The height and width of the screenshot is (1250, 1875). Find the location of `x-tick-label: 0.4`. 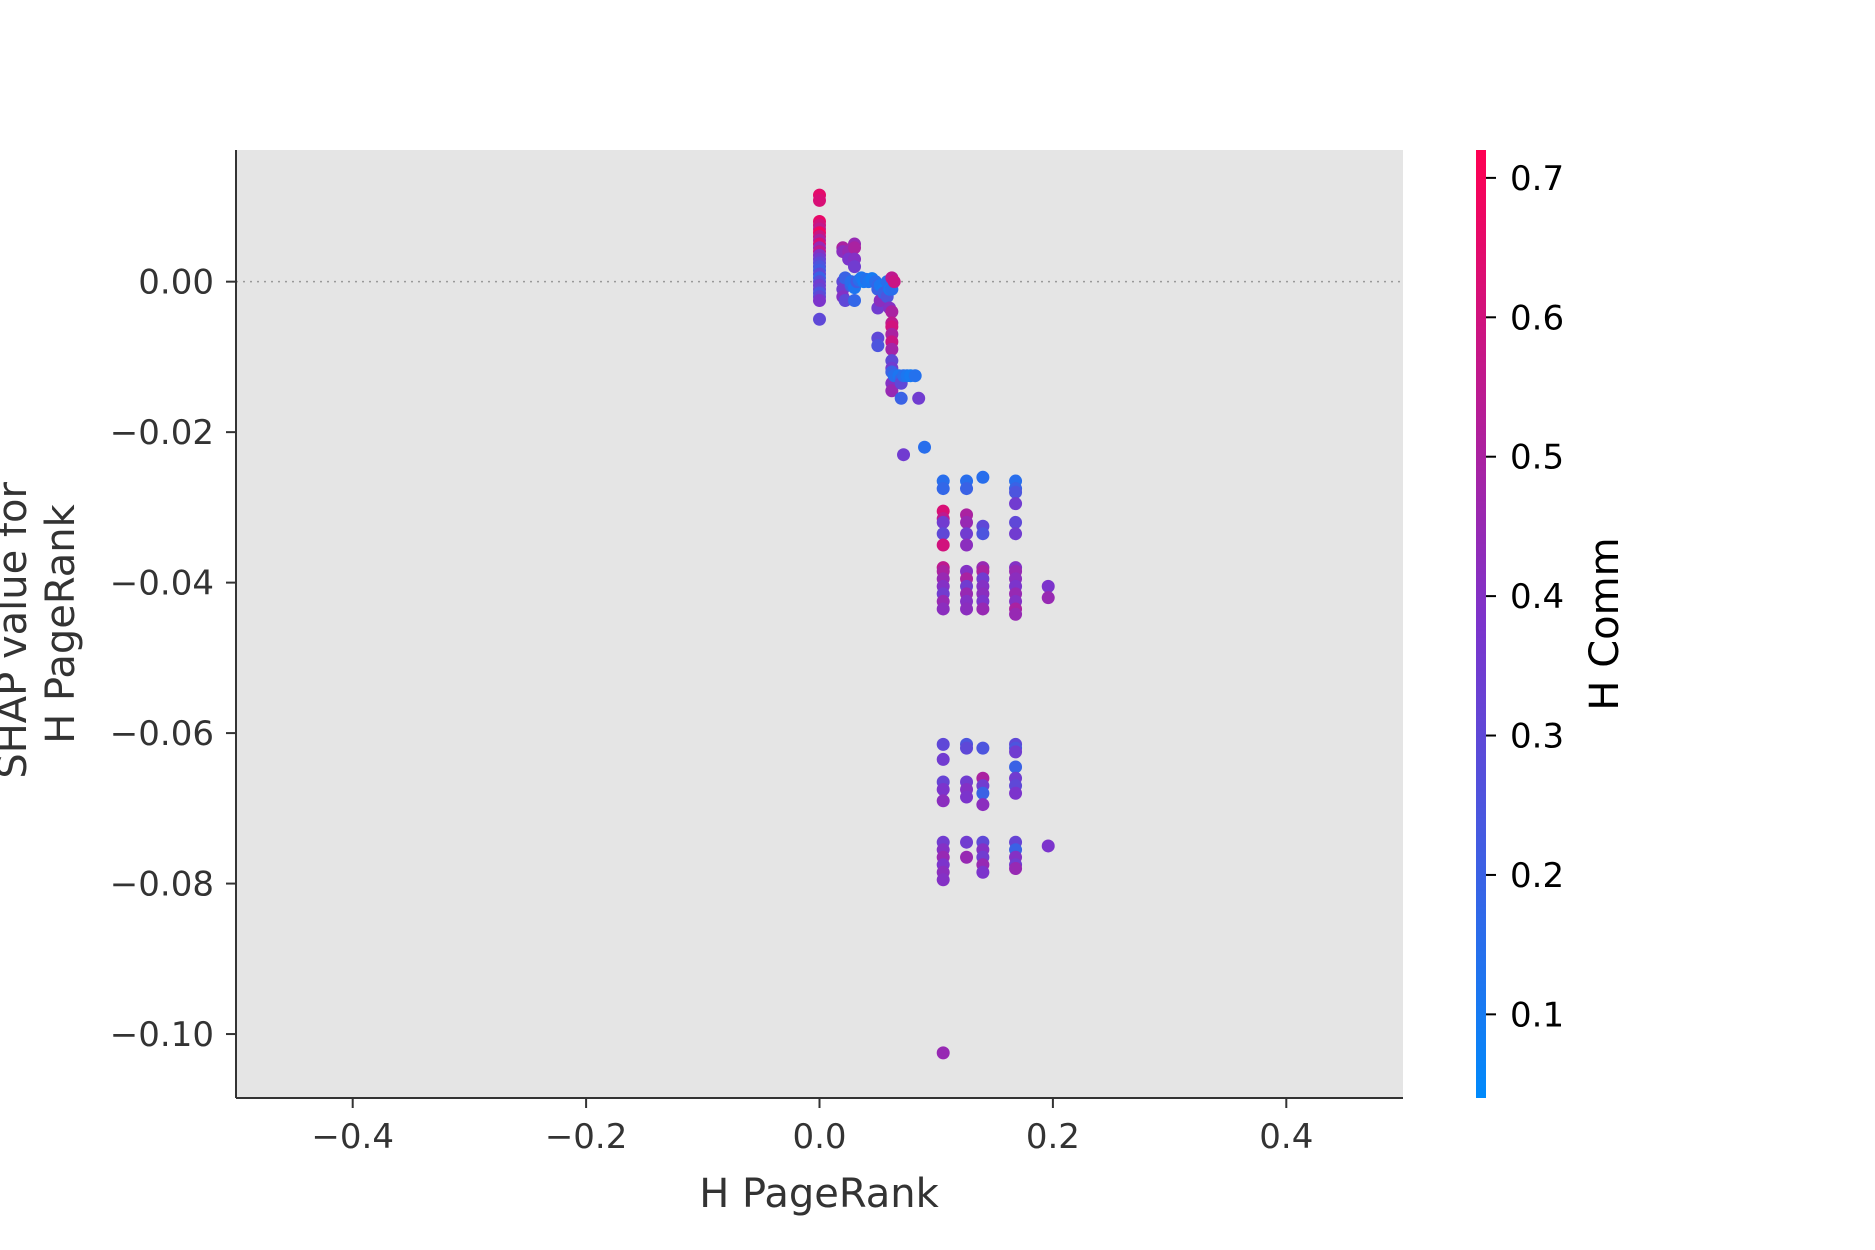

x-tick-label: 0.4 is located at coordinates (1286, 1137).